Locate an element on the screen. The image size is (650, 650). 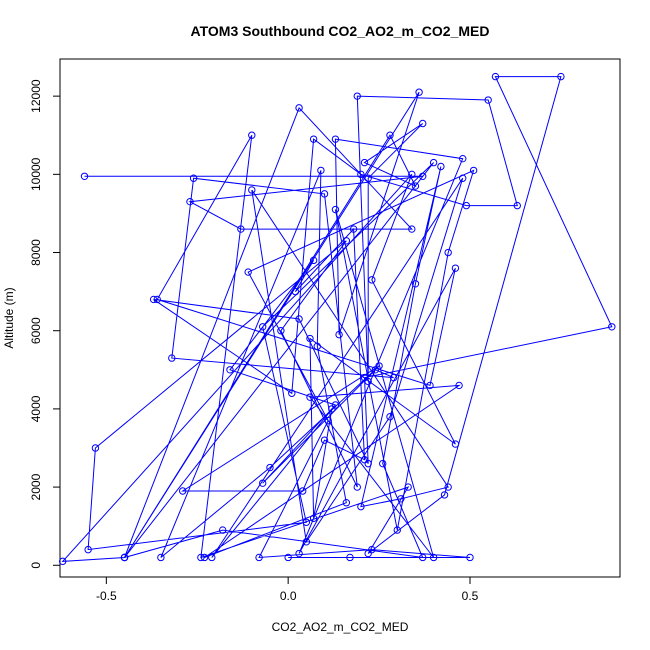
y-tick-label: 8000 is located at coordinates (36, 252).